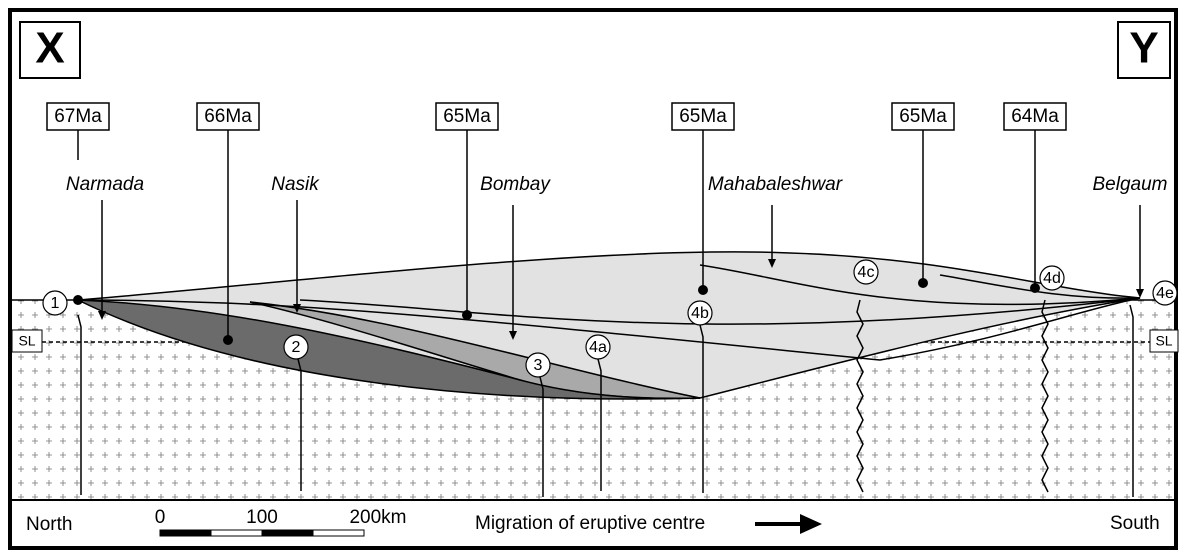 This screenshot has height=552, width=1180. What do you see at coordinates (775, 184) in the screenshot?
I see `place-label: Mahabaleshwar` at bounding box center [775, 184].